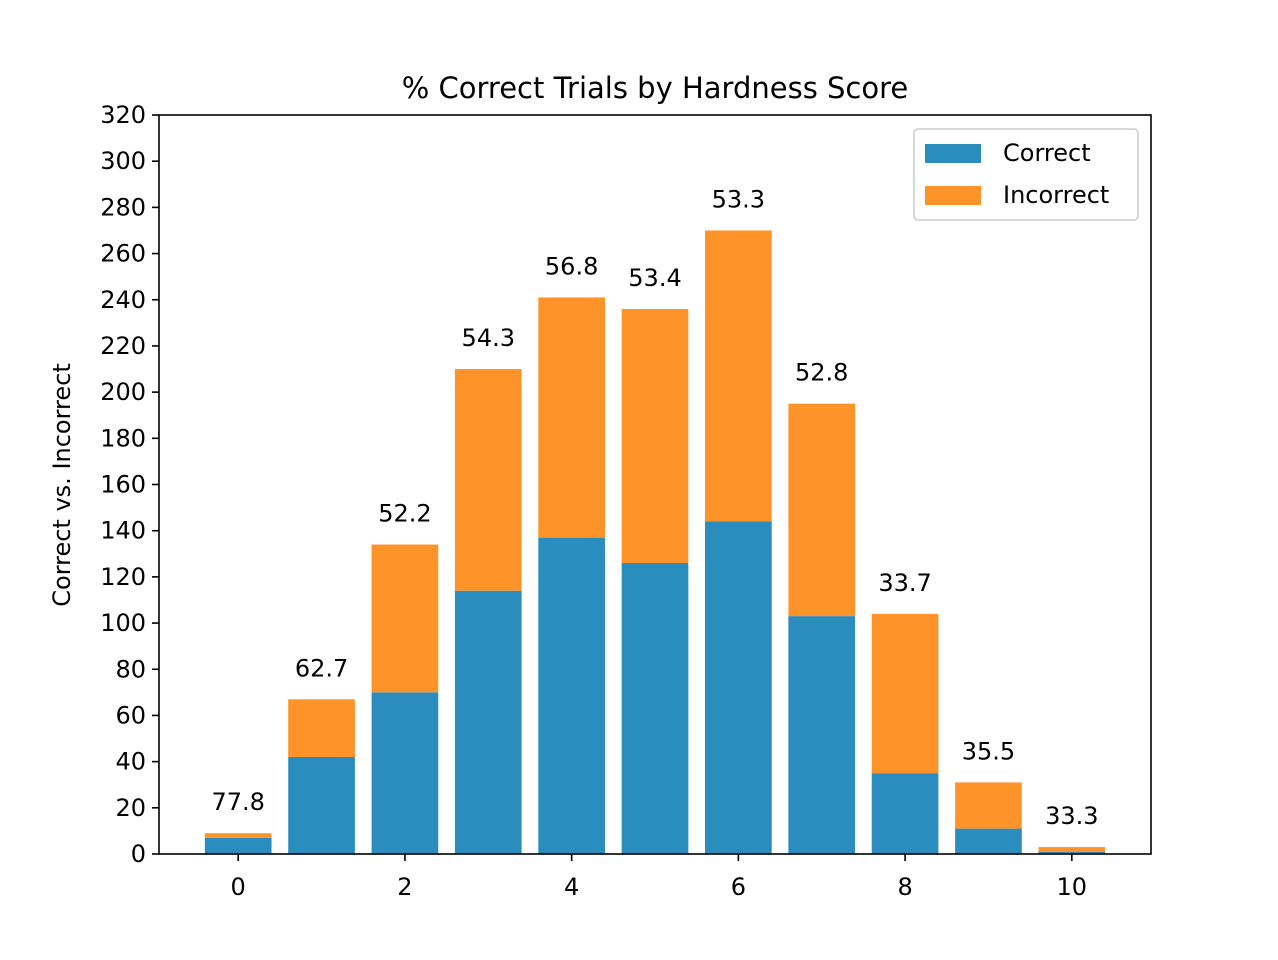 The width and height of the screenshot is (1278, 960). Describe the element at coordinates (237, 802) in the screenshot. I see `bar-label-0: 77.8` at that location.